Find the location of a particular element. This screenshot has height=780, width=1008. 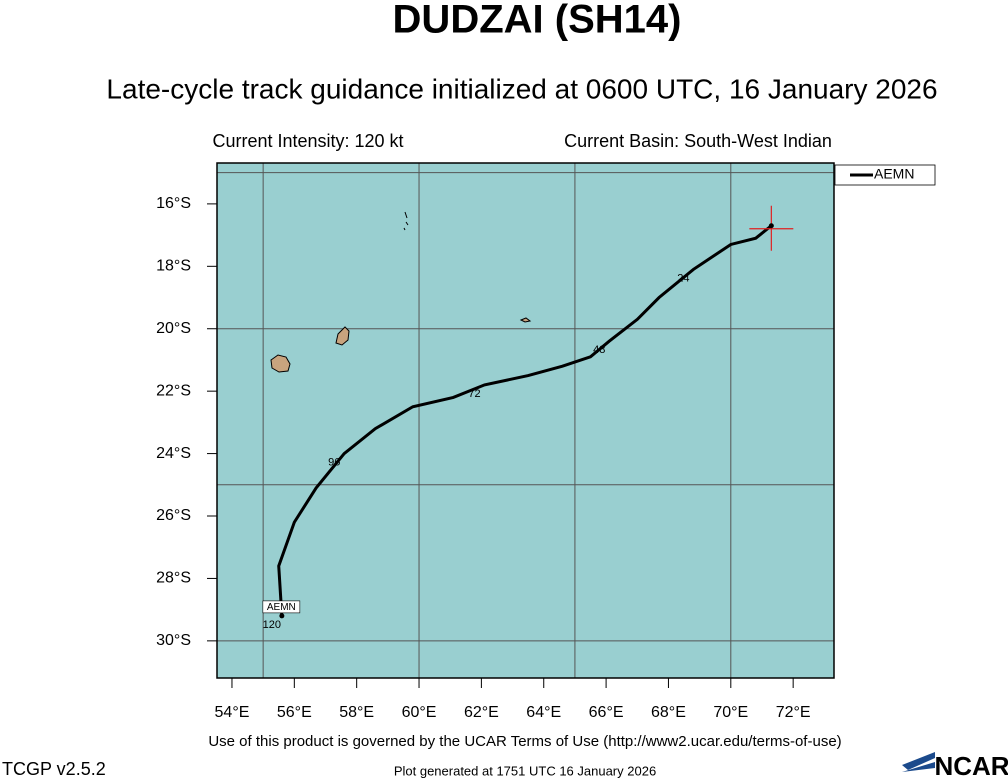

logo-mark is located at coordinates (918, 762).